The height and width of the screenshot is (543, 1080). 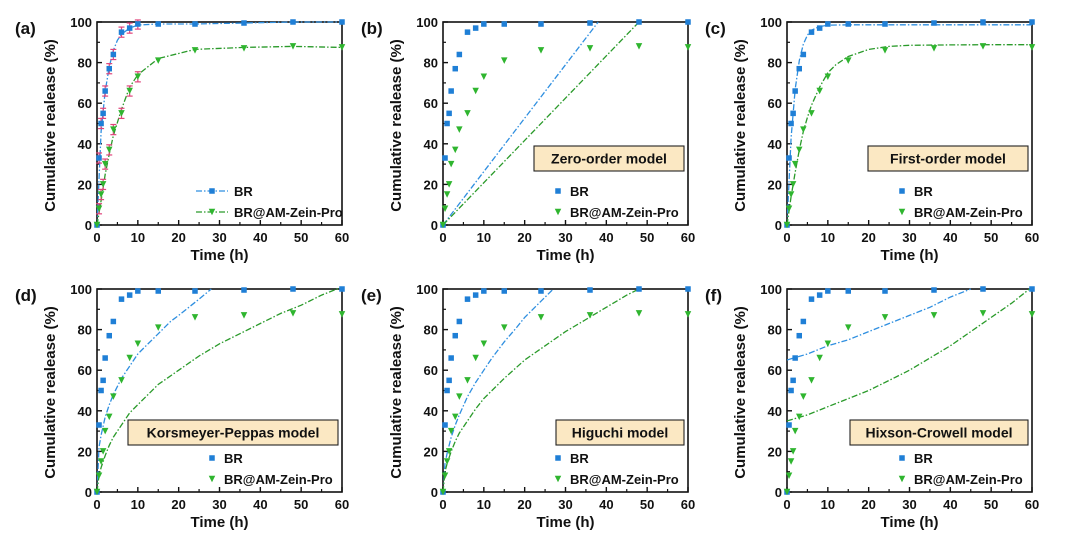 What do you see at coordinates (968, 479) in the screenshot?
I see `legend-label-br-am-zein-pro: BR@AM-Zein-Pro` at bounding box center [968, 479].